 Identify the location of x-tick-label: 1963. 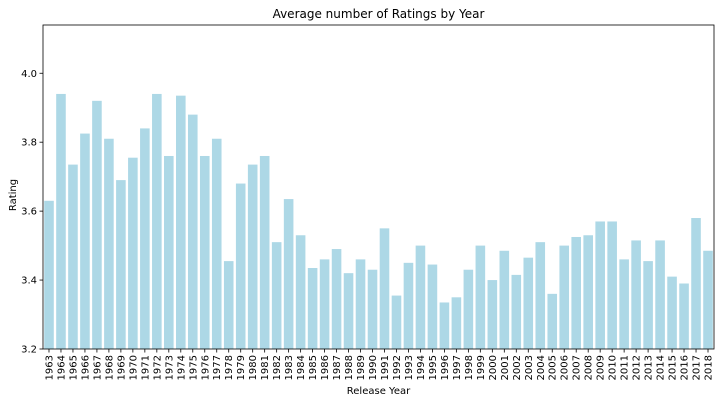
(49, 367).